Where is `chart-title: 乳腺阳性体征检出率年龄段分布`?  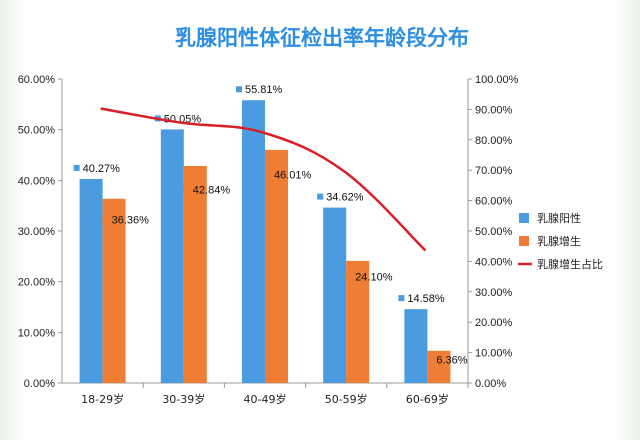
chart-title: 乳腺阳性体征检出率年龄段分布 is located at coordinates (322, 38).